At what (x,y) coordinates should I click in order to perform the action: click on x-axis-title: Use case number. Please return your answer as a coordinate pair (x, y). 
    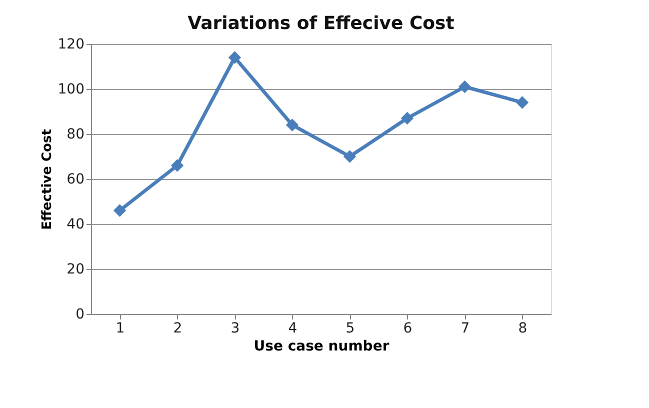
    Looking at the image, I should click on (322, 346).